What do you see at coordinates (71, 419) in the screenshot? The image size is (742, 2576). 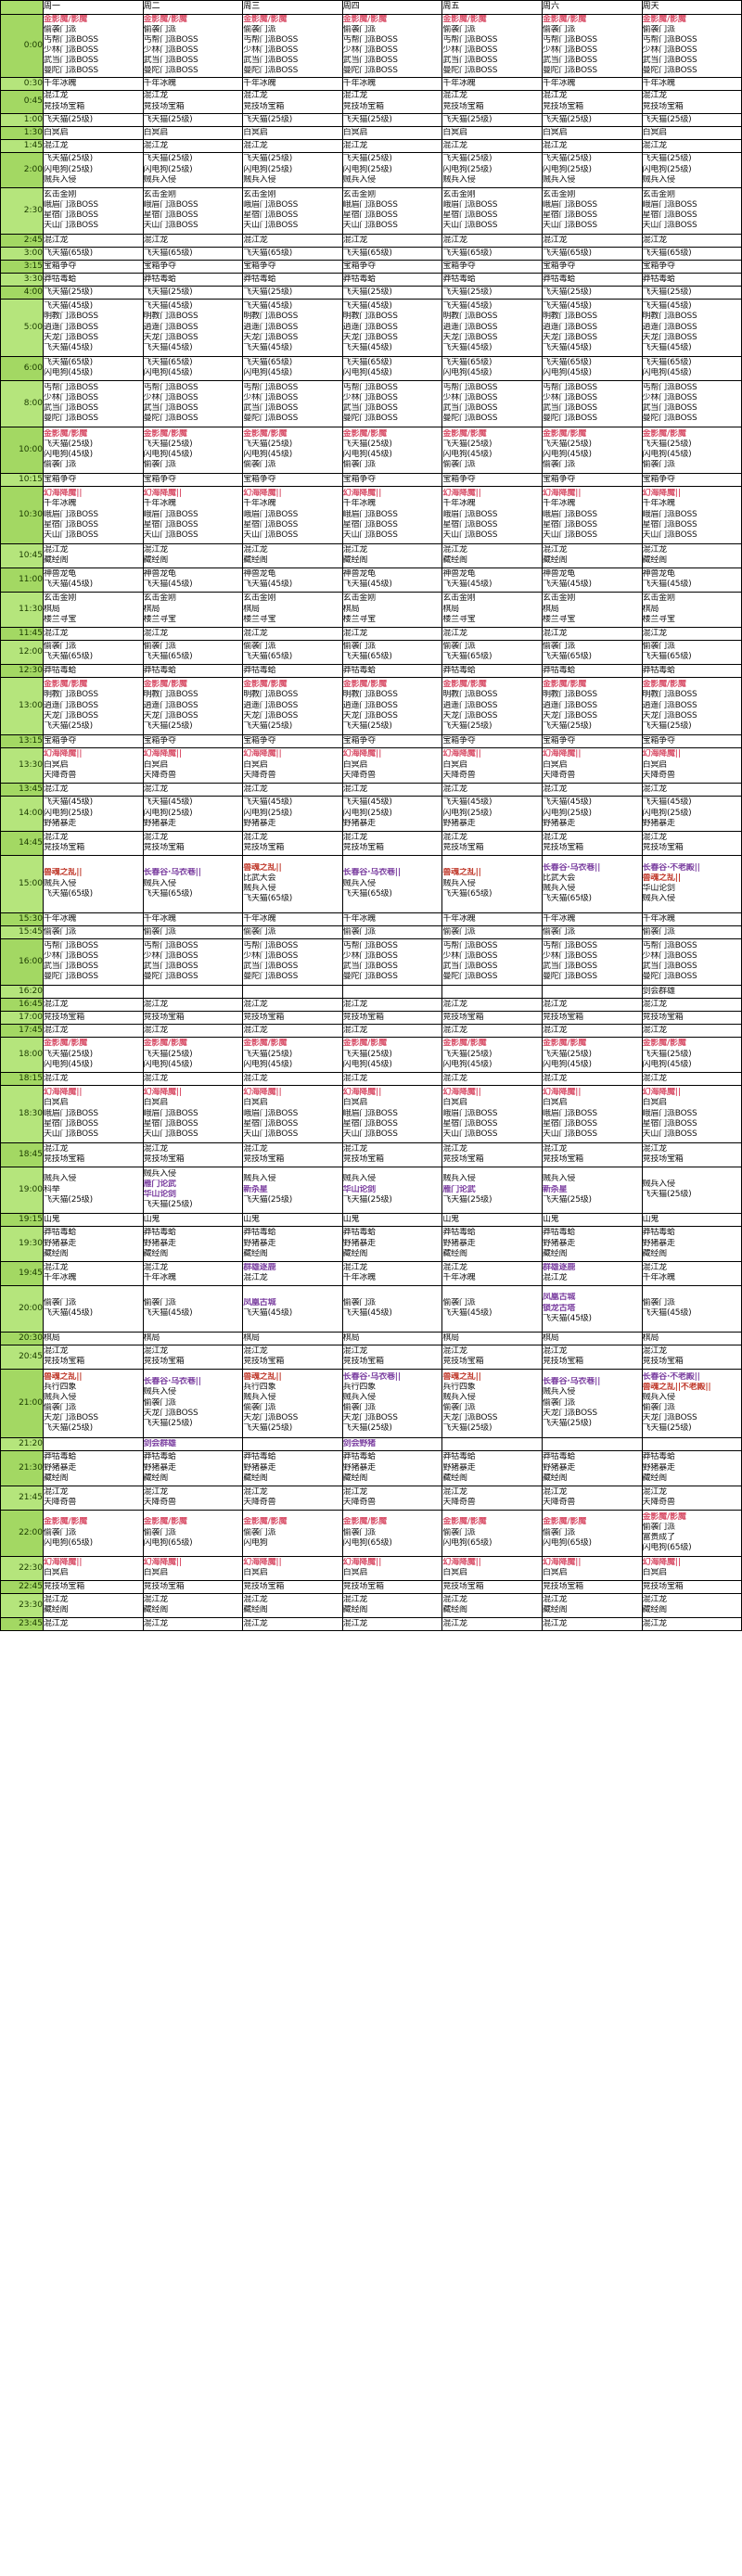 I see `event-label: 曼陀门派BOSS` at bounding box center [71, 419].